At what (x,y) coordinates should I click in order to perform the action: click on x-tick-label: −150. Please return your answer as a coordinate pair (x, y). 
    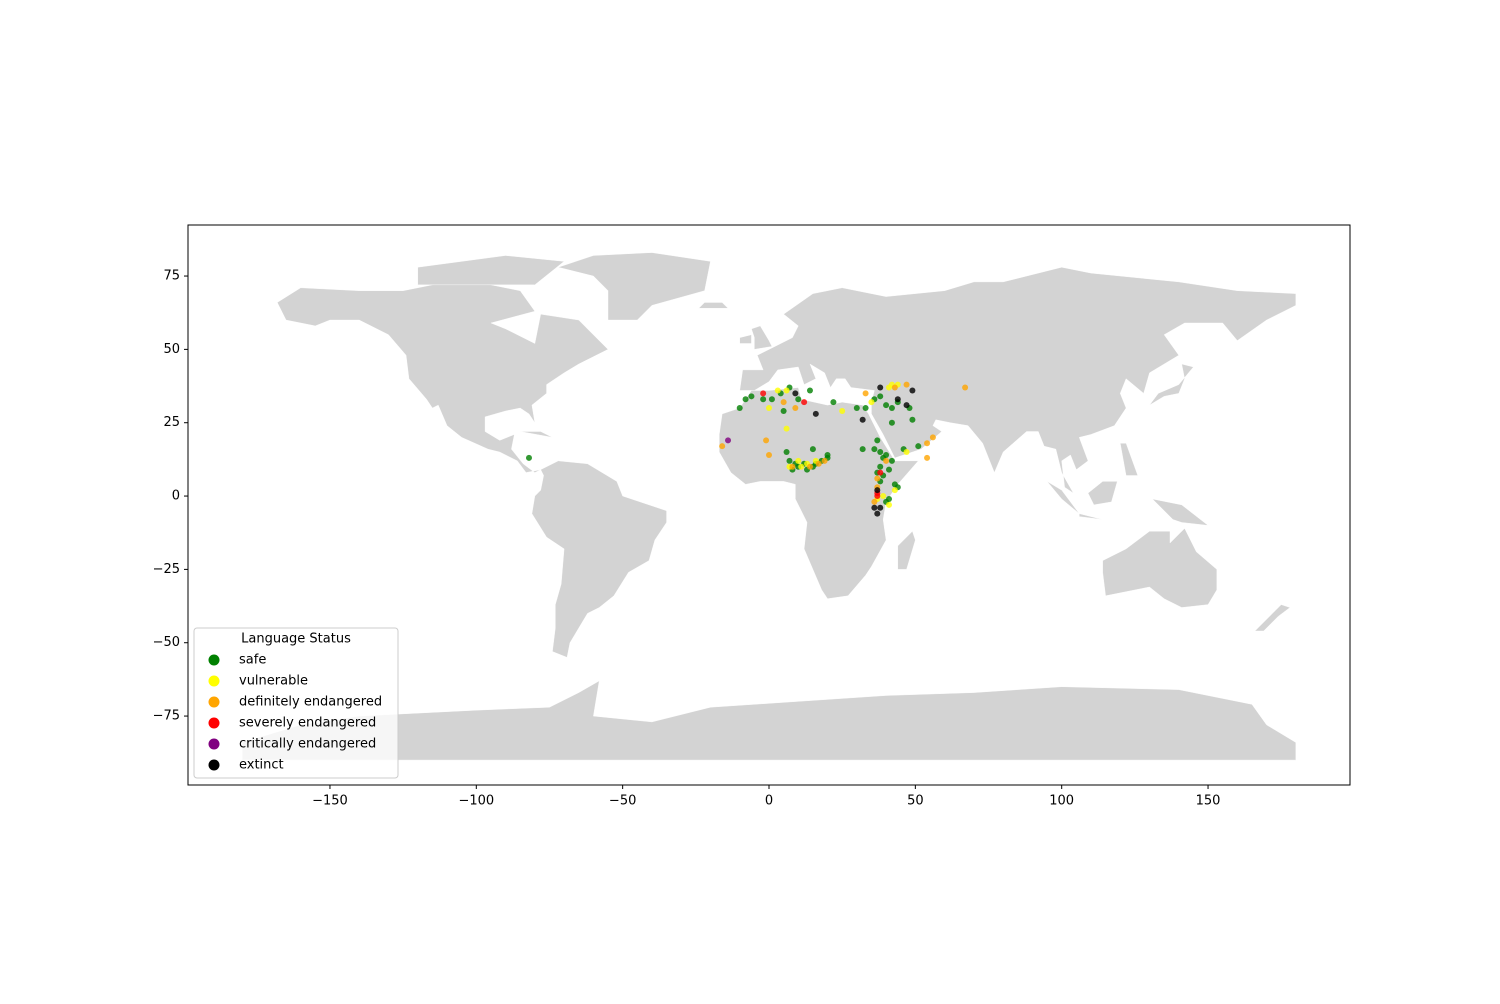
    Looking at the image, I should click on (330, 801).